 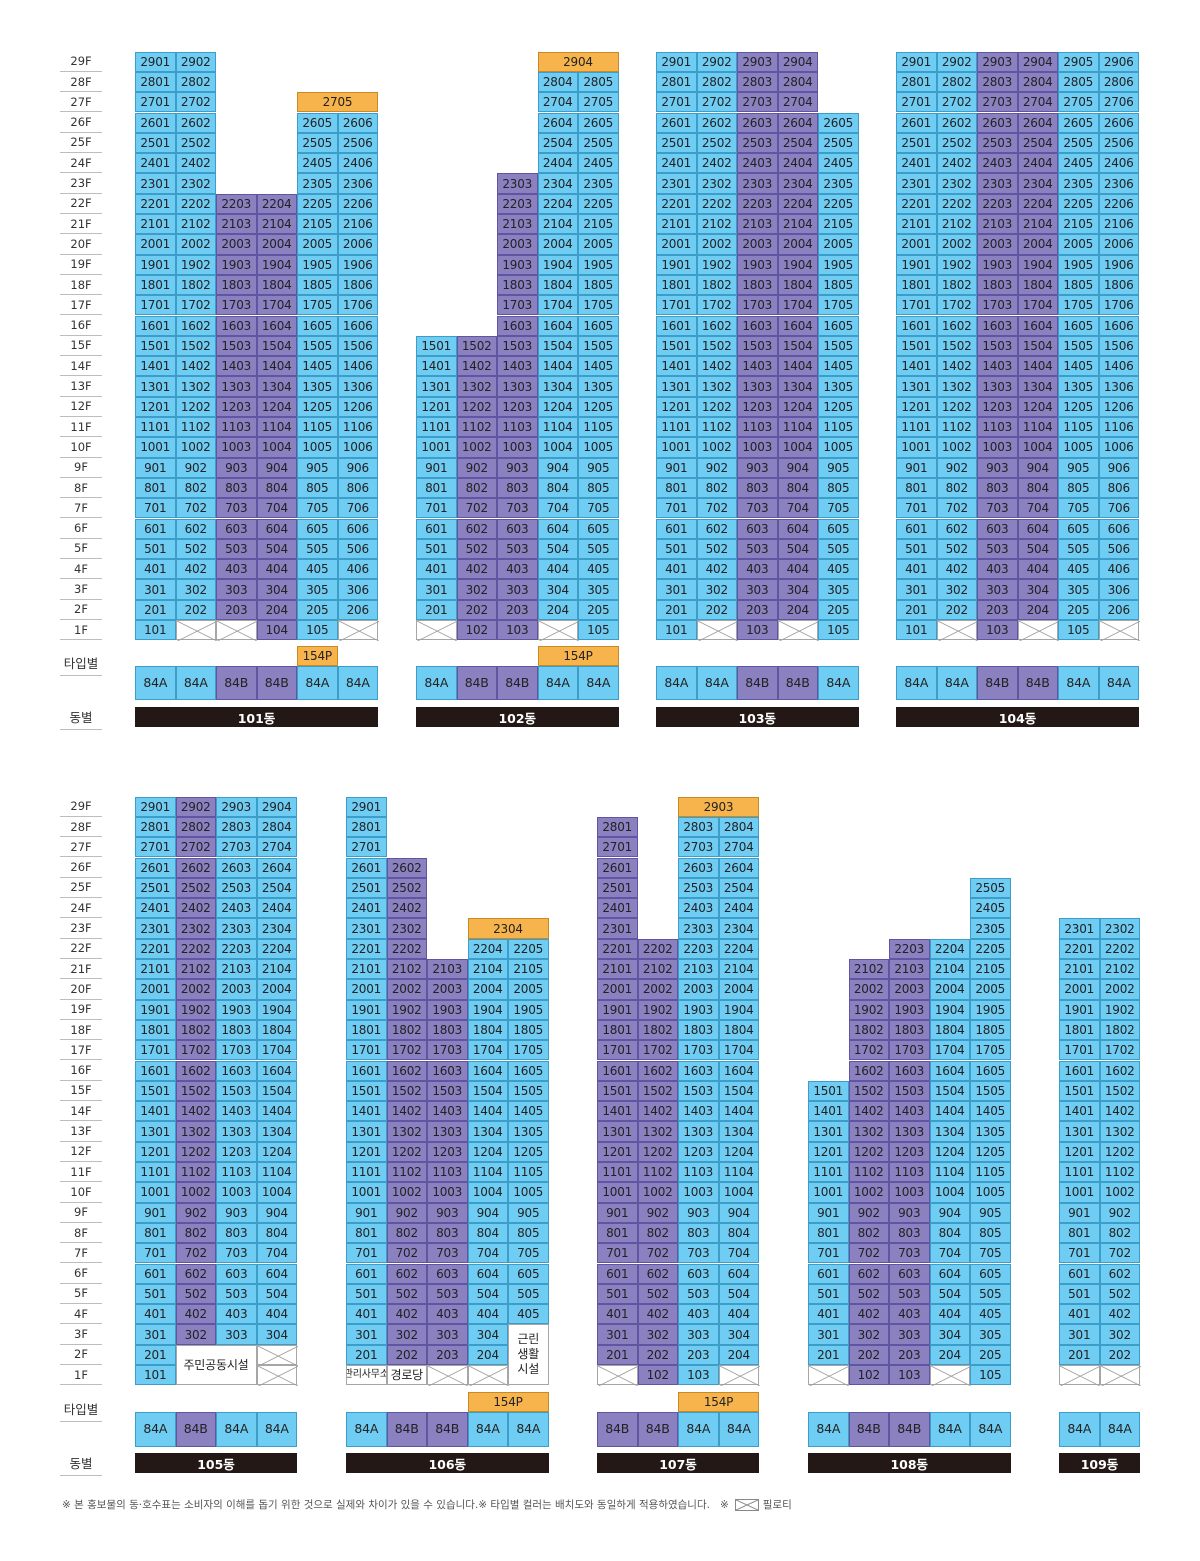 I want to click on unit-cell: 701, so click(x=828, y=1253).